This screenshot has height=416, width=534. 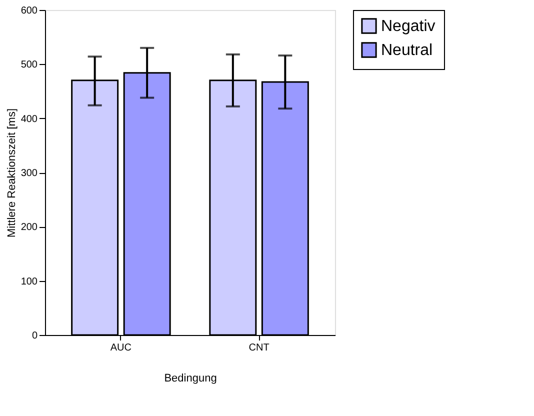 I want to click on x-tick-label: AUC, so click(x=121, y=348).